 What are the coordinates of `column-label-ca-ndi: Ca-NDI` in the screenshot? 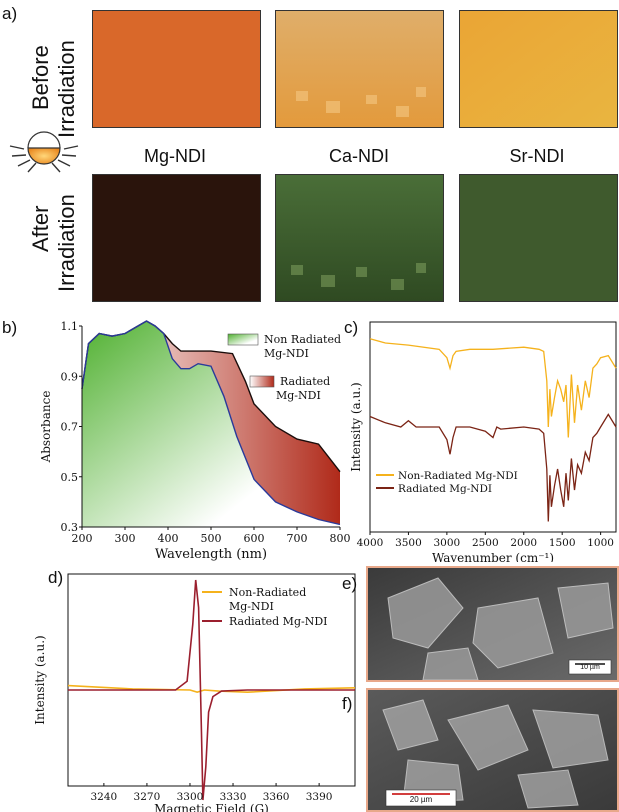 It's located at (358, 156).